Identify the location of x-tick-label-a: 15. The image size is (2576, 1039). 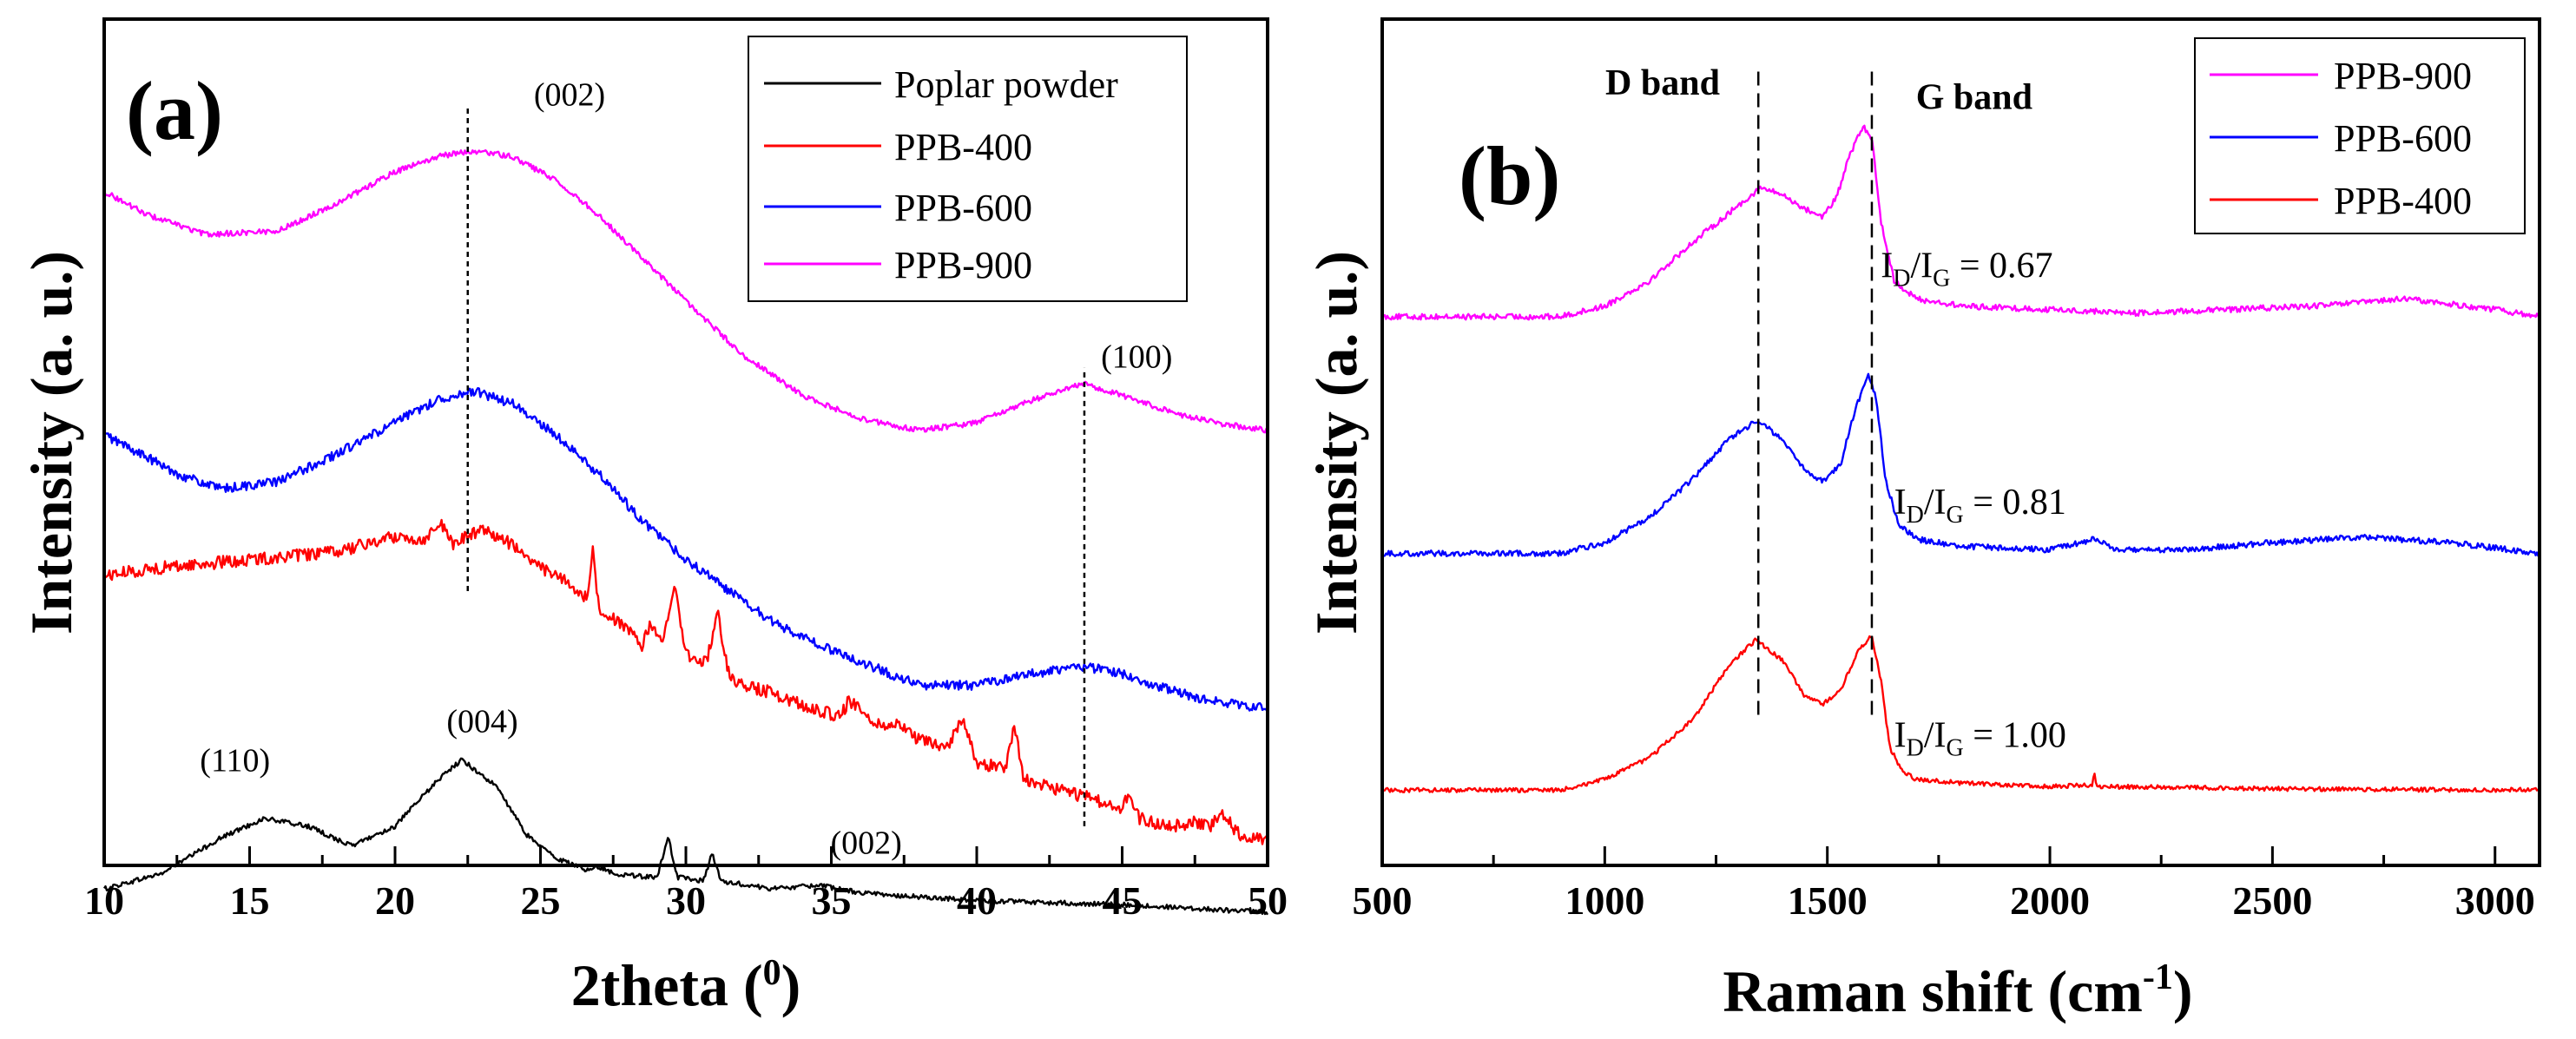
(250, 901).